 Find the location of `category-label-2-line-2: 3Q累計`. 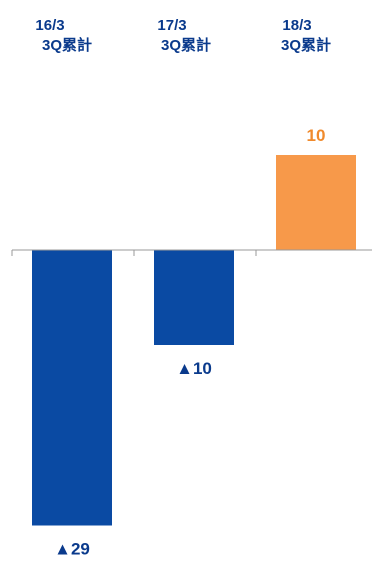

category-label-2-line-2: 3Q累計 is located at coordinates (186, 45).